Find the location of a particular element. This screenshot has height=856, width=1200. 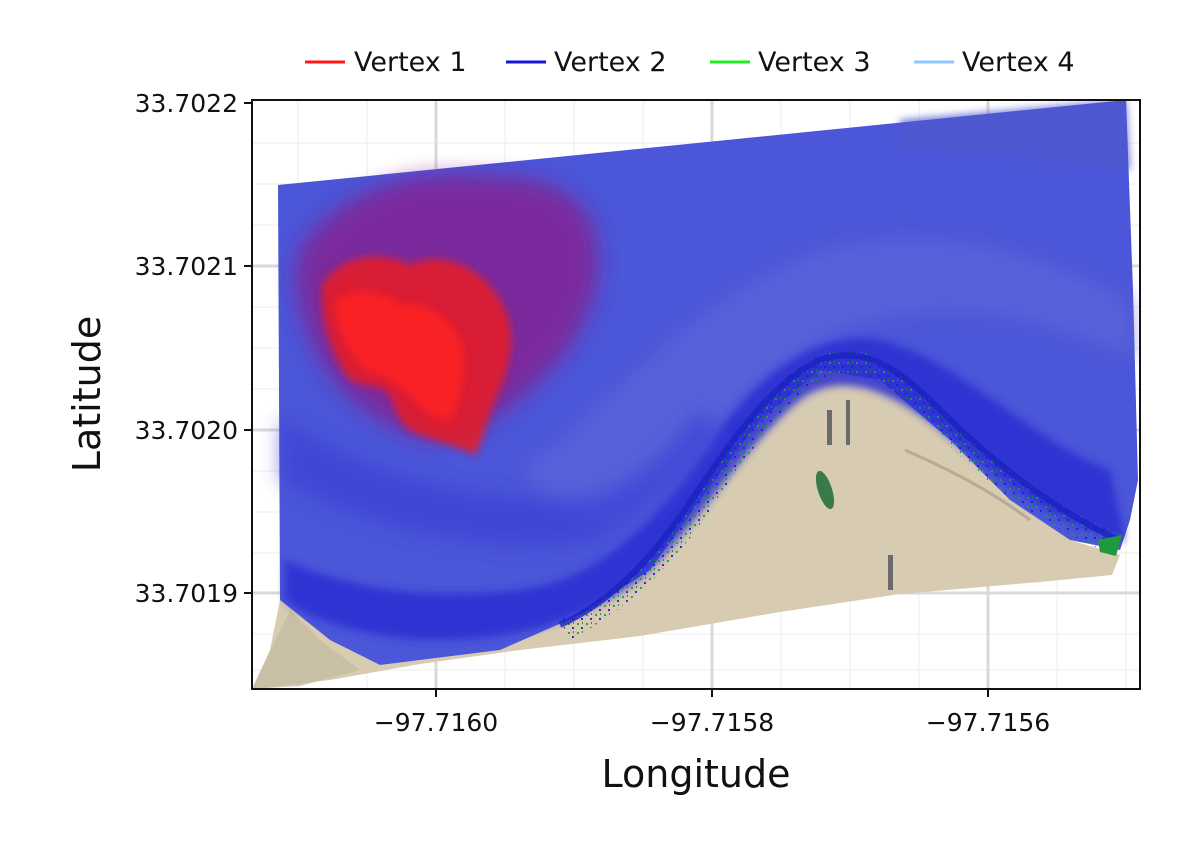

legend: Vertex 1 Vertex 2 Vertex 3 Vertex 4 is located at coordinates (690, 62).